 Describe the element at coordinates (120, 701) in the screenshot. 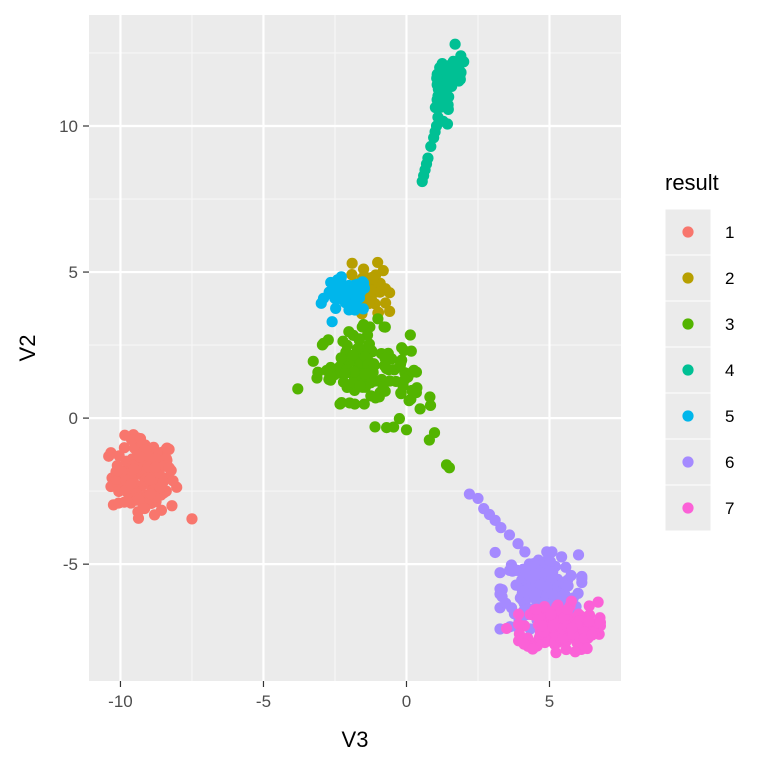

I see `x-tick-label: -10` at that location.